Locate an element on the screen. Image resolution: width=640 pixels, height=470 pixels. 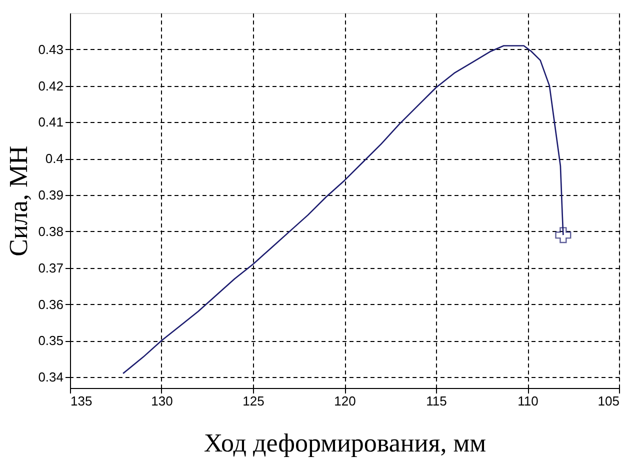
y-tick-label: 0.41 is located at coordinates (51, 122).